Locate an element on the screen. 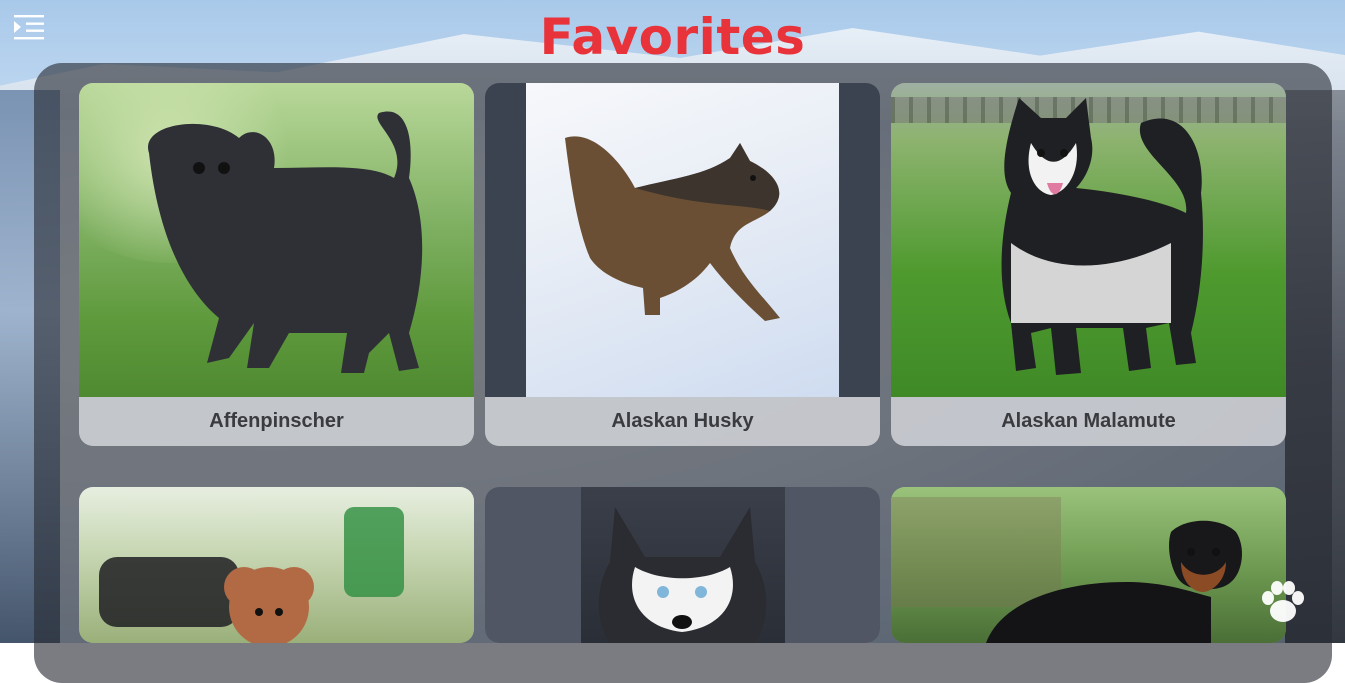 Image resolution: width=1345 pixels, height=683 pixels. photo-background is located at coordinates (682, 240).